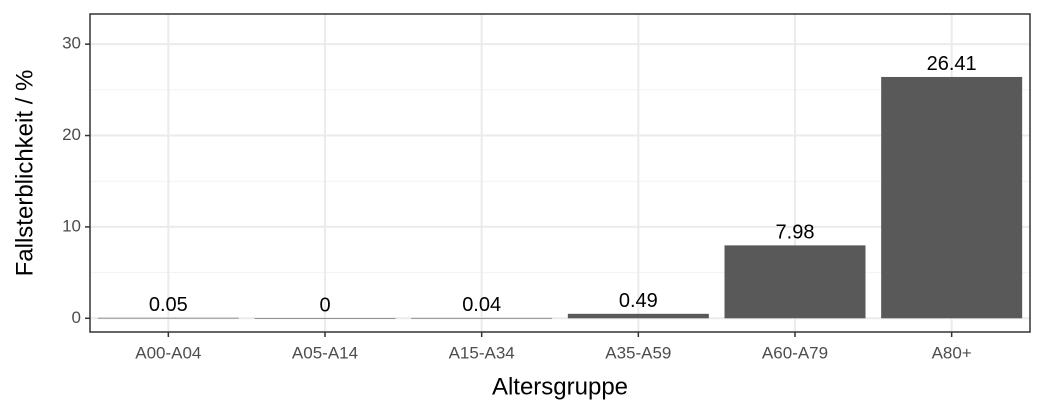 This screenshot has height=418, width=1044. Describe the element at coordinates (324, 306) in the screenshot. I see `value-label: 0` at that location.